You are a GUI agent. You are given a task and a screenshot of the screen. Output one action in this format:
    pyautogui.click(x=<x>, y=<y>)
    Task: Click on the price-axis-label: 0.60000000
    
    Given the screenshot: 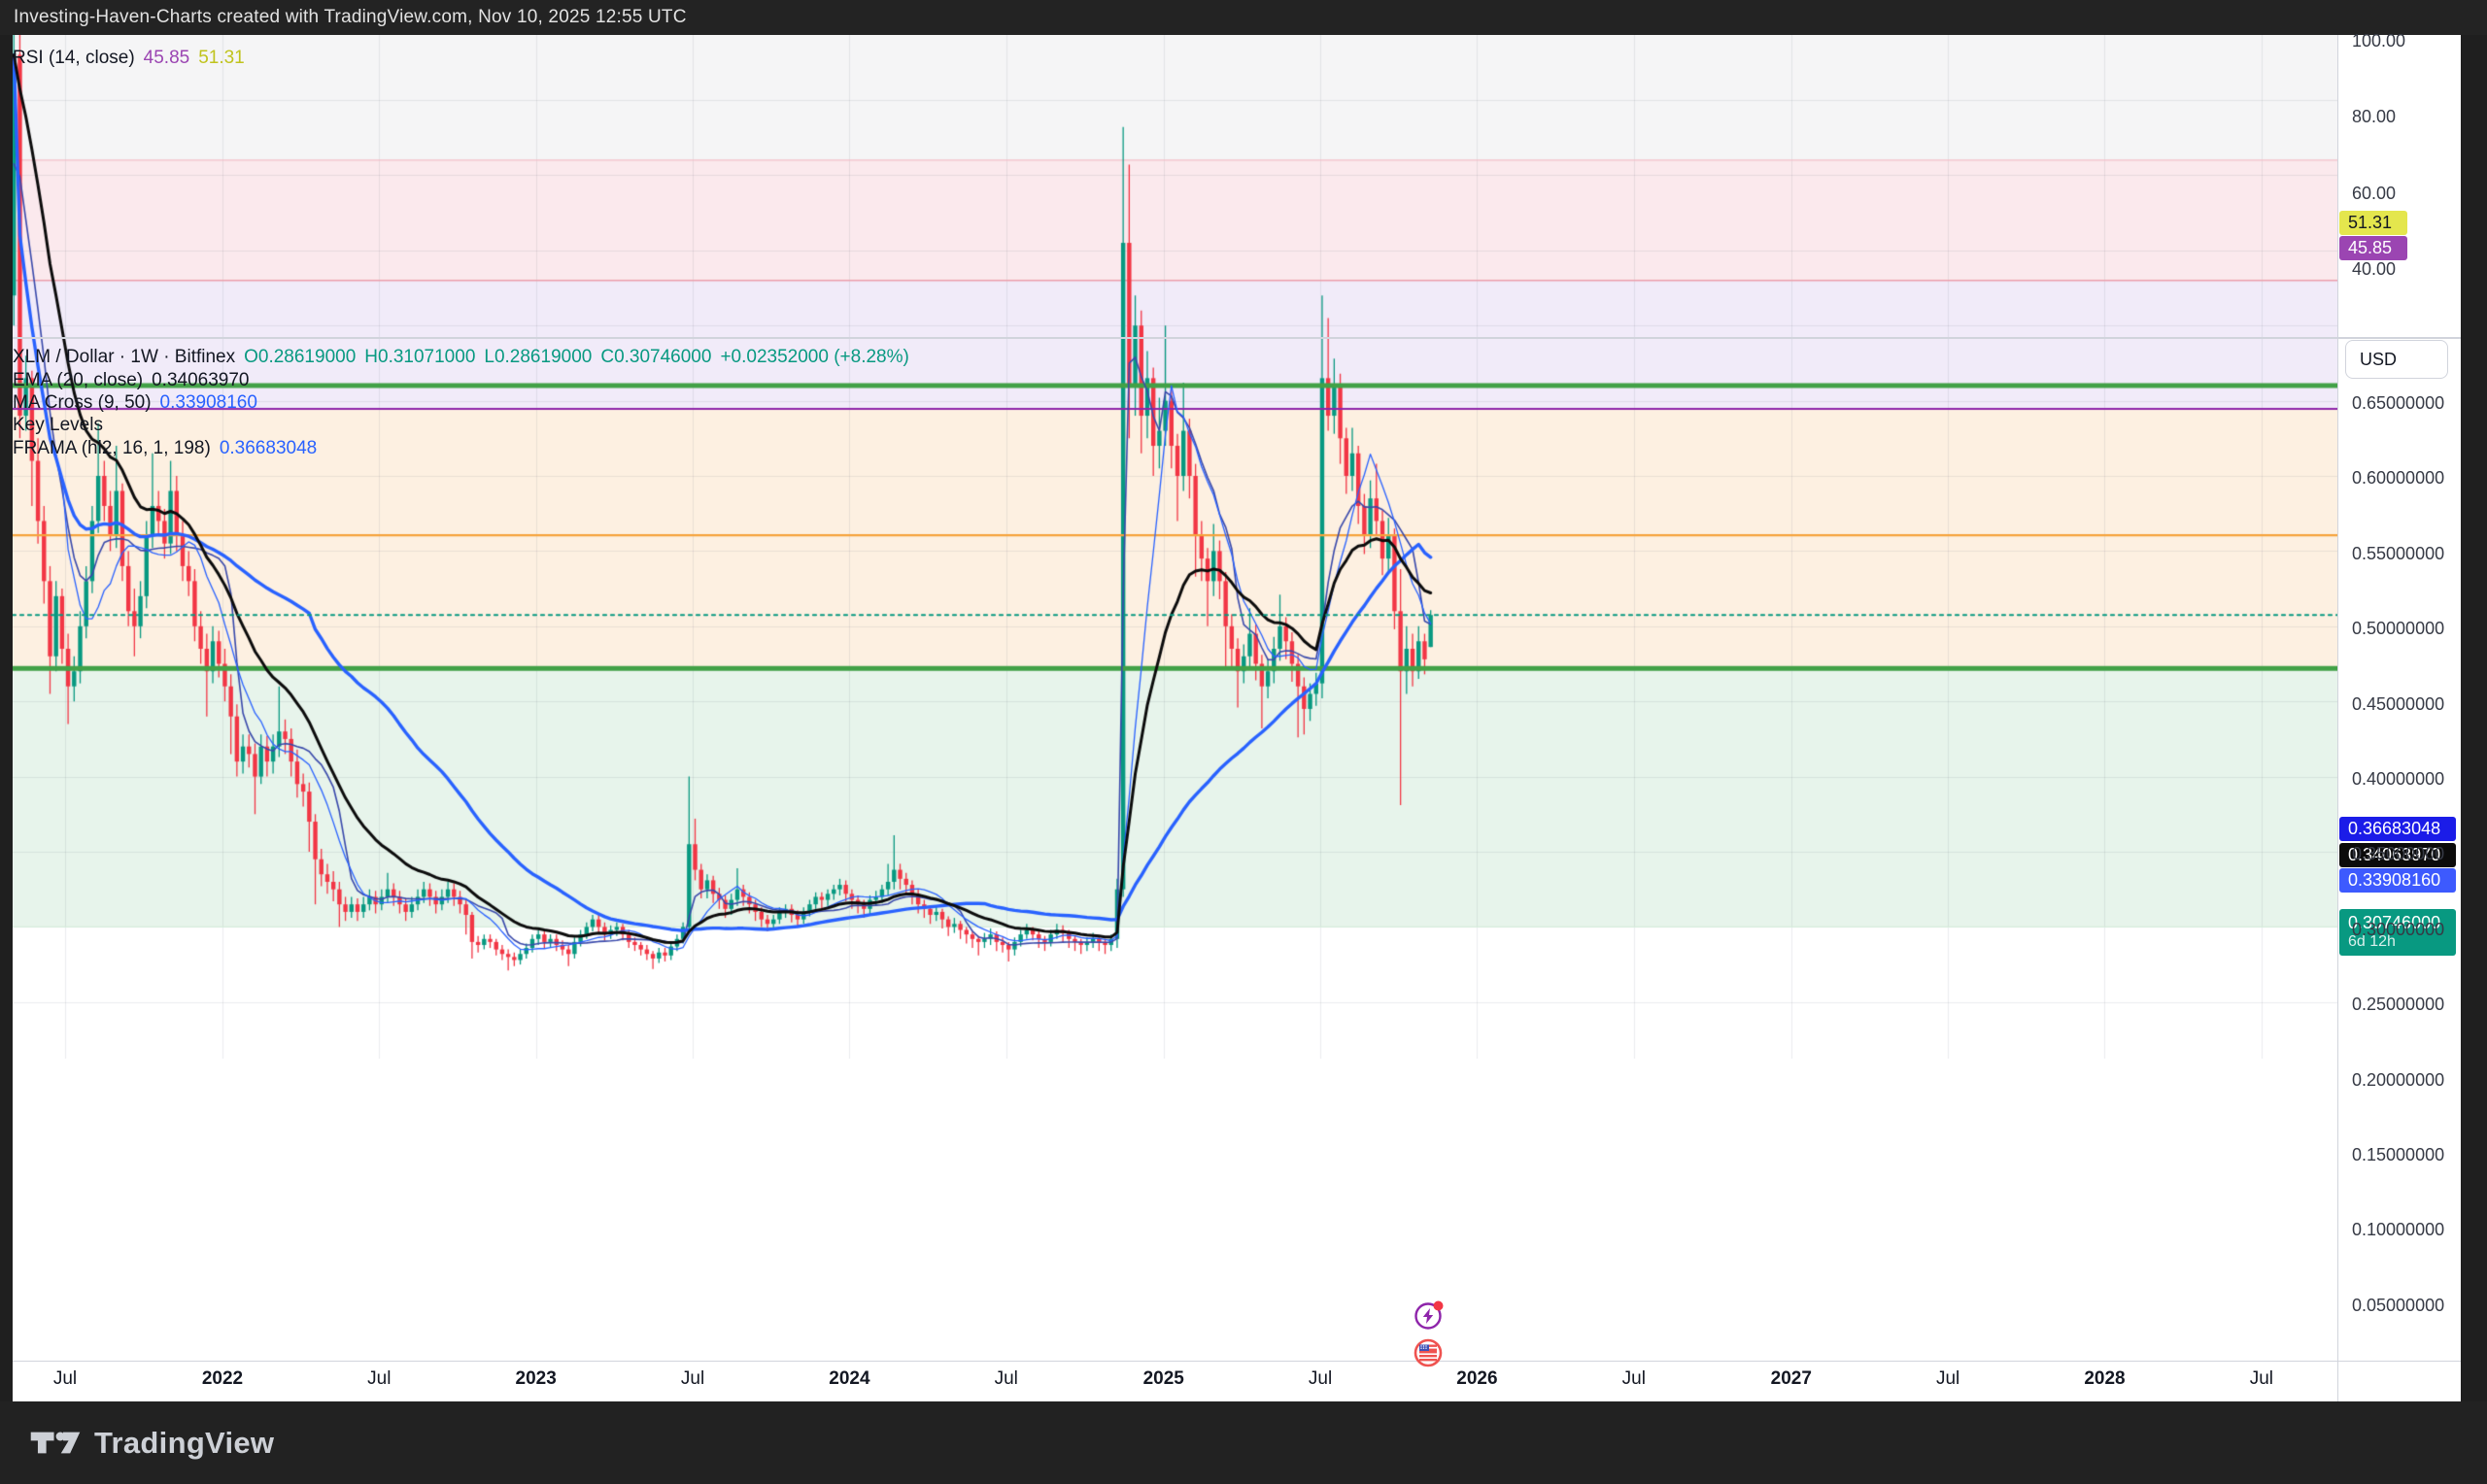 What is the action you would take?
    pyautogui.click(x=2398, y=478)
    